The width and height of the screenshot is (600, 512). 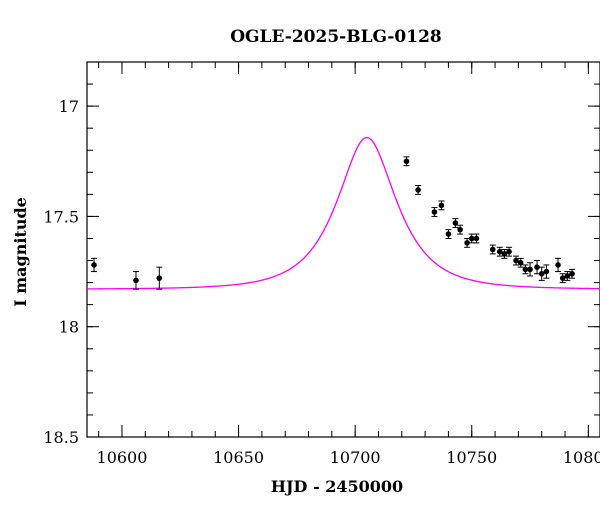 I want to click on y-axis-label: I magnitude, so click(x=20, y=252).